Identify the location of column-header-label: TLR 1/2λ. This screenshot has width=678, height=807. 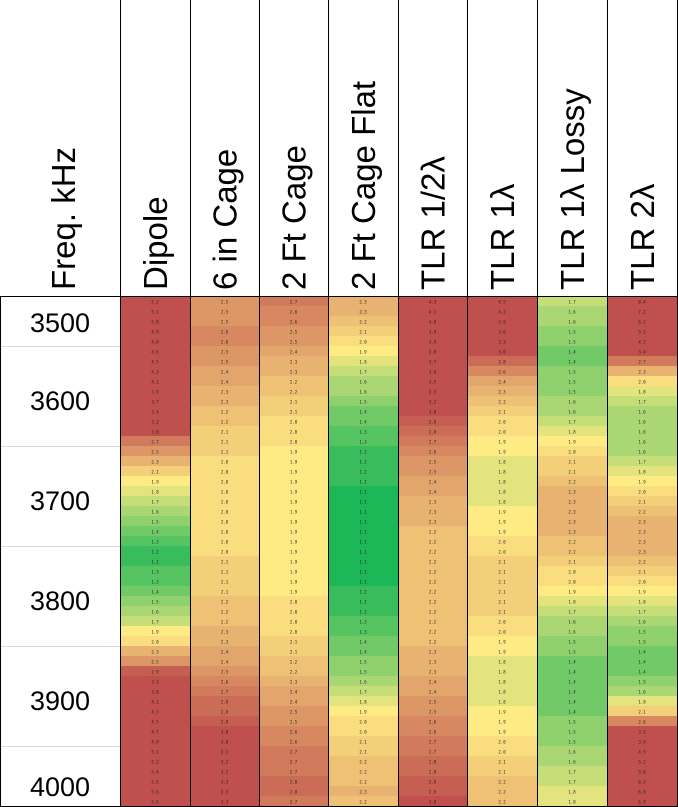
(433, 223).